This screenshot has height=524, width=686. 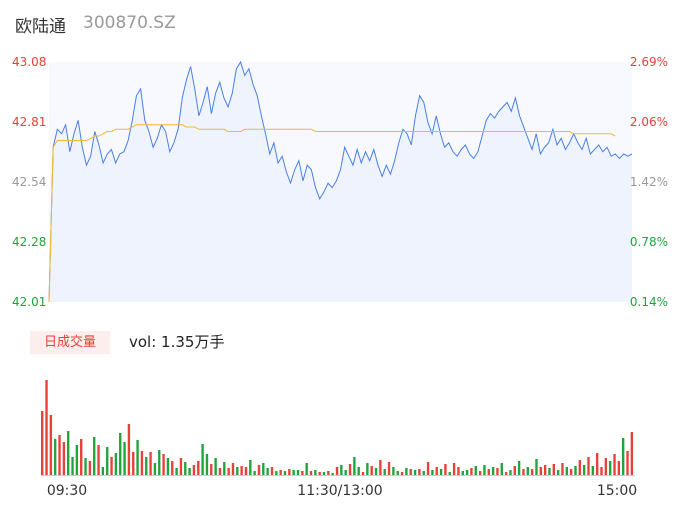 I want to click on time-axis-tick-label: 11:30/13:00, so click(x=339, y=491).